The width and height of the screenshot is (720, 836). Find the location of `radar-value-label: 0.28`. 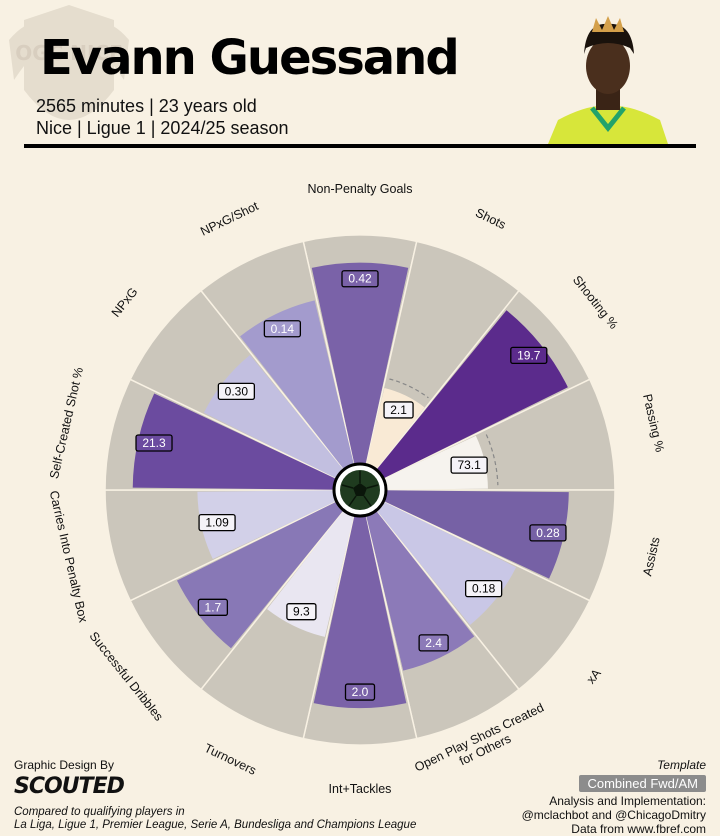

radar-value-label: 0.28 is located at coordinates (548, 533).